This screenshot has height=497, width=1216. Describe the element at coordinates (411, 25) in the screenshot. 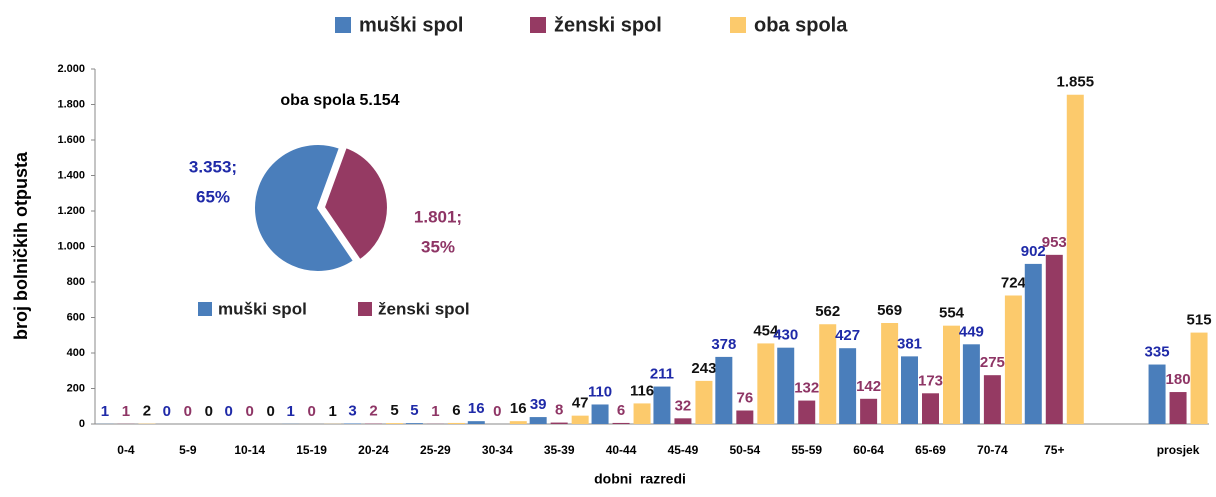

I see `legend-label: muški spol` at that location.